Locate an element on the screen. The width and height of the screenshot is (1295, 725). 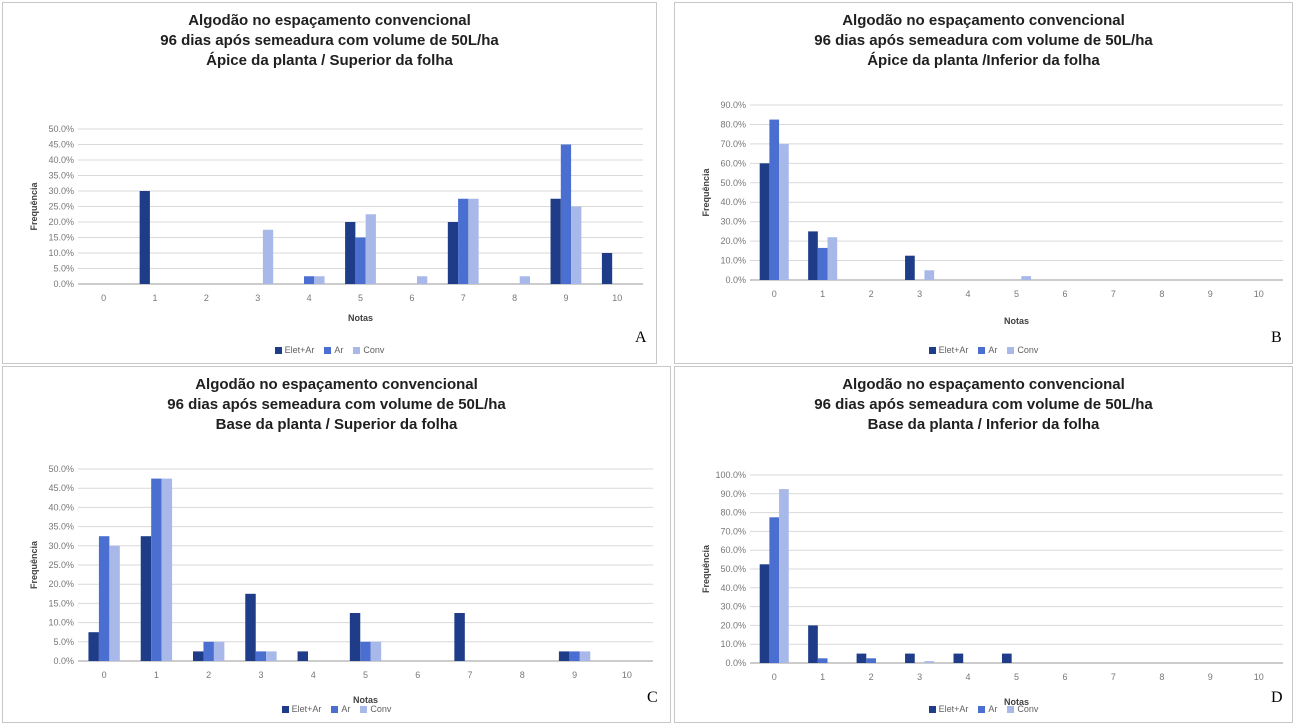
y-tick-label: 60.0% is located at coordinates (733, 163).